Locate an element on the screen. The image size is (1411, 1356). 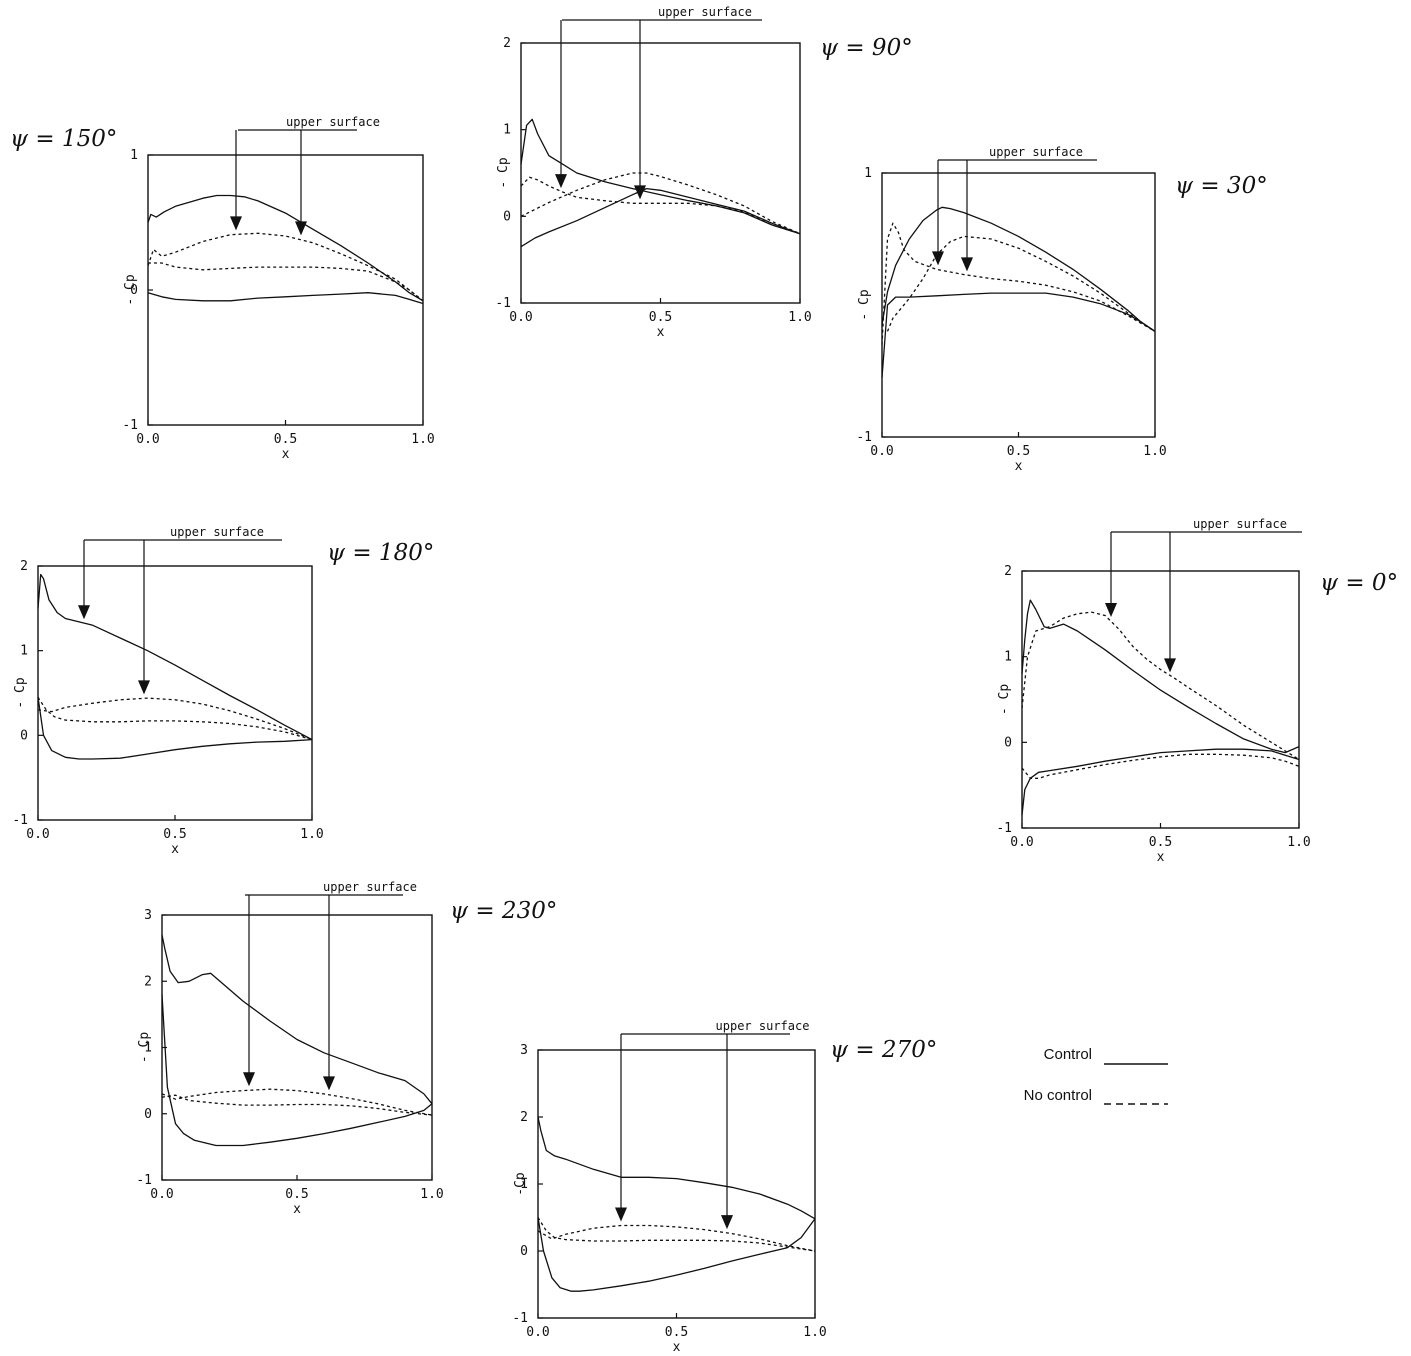
panel-psi90: 2 1 0 -10.0 0.5 1.0 x - Cp ψ = 90° upper surface is located at coordinates (703, 172).